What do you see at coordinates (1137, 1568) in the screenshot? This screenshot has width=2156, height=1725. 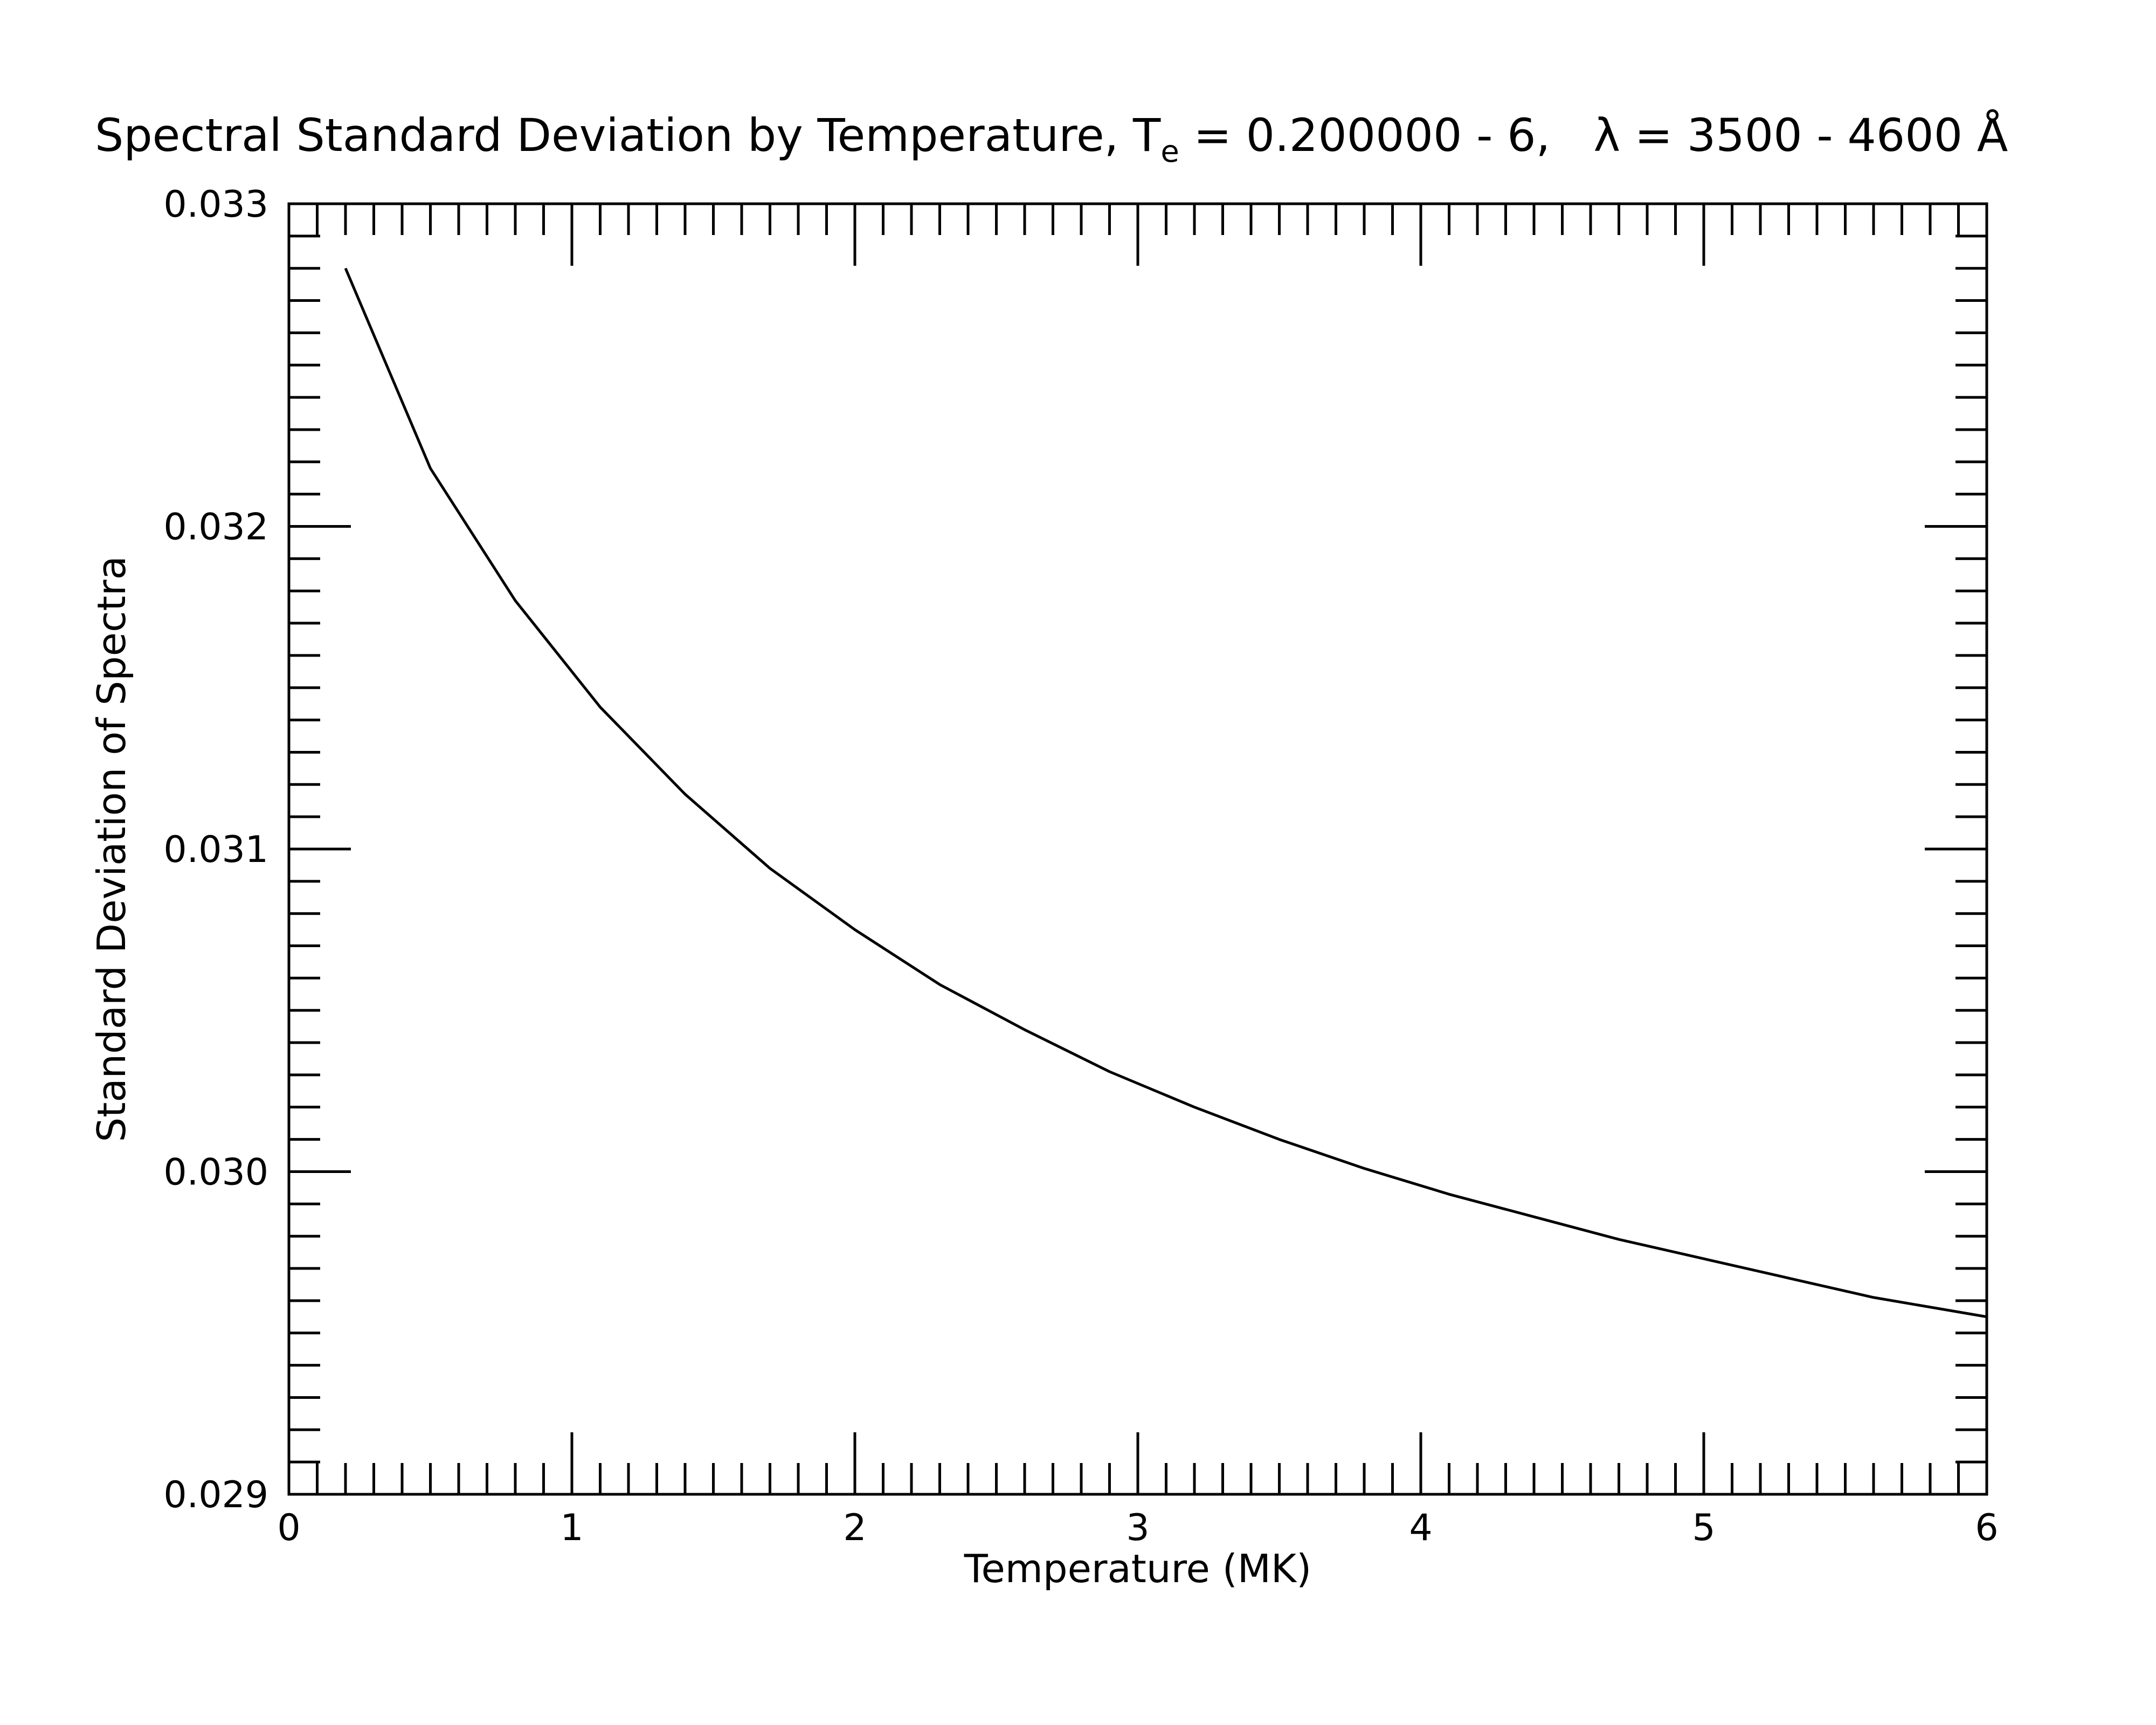 I see `x-axis-label: Temperature (MK)` at bounding box center [1137, 1568].